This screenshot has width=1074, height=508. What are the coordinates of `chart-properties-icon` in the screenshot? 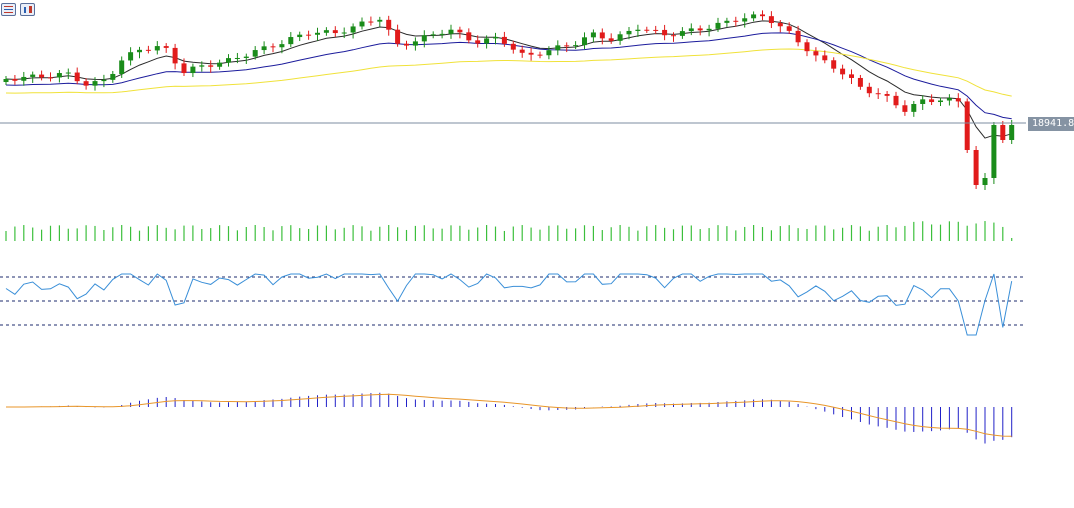 It's located at (27, 9).